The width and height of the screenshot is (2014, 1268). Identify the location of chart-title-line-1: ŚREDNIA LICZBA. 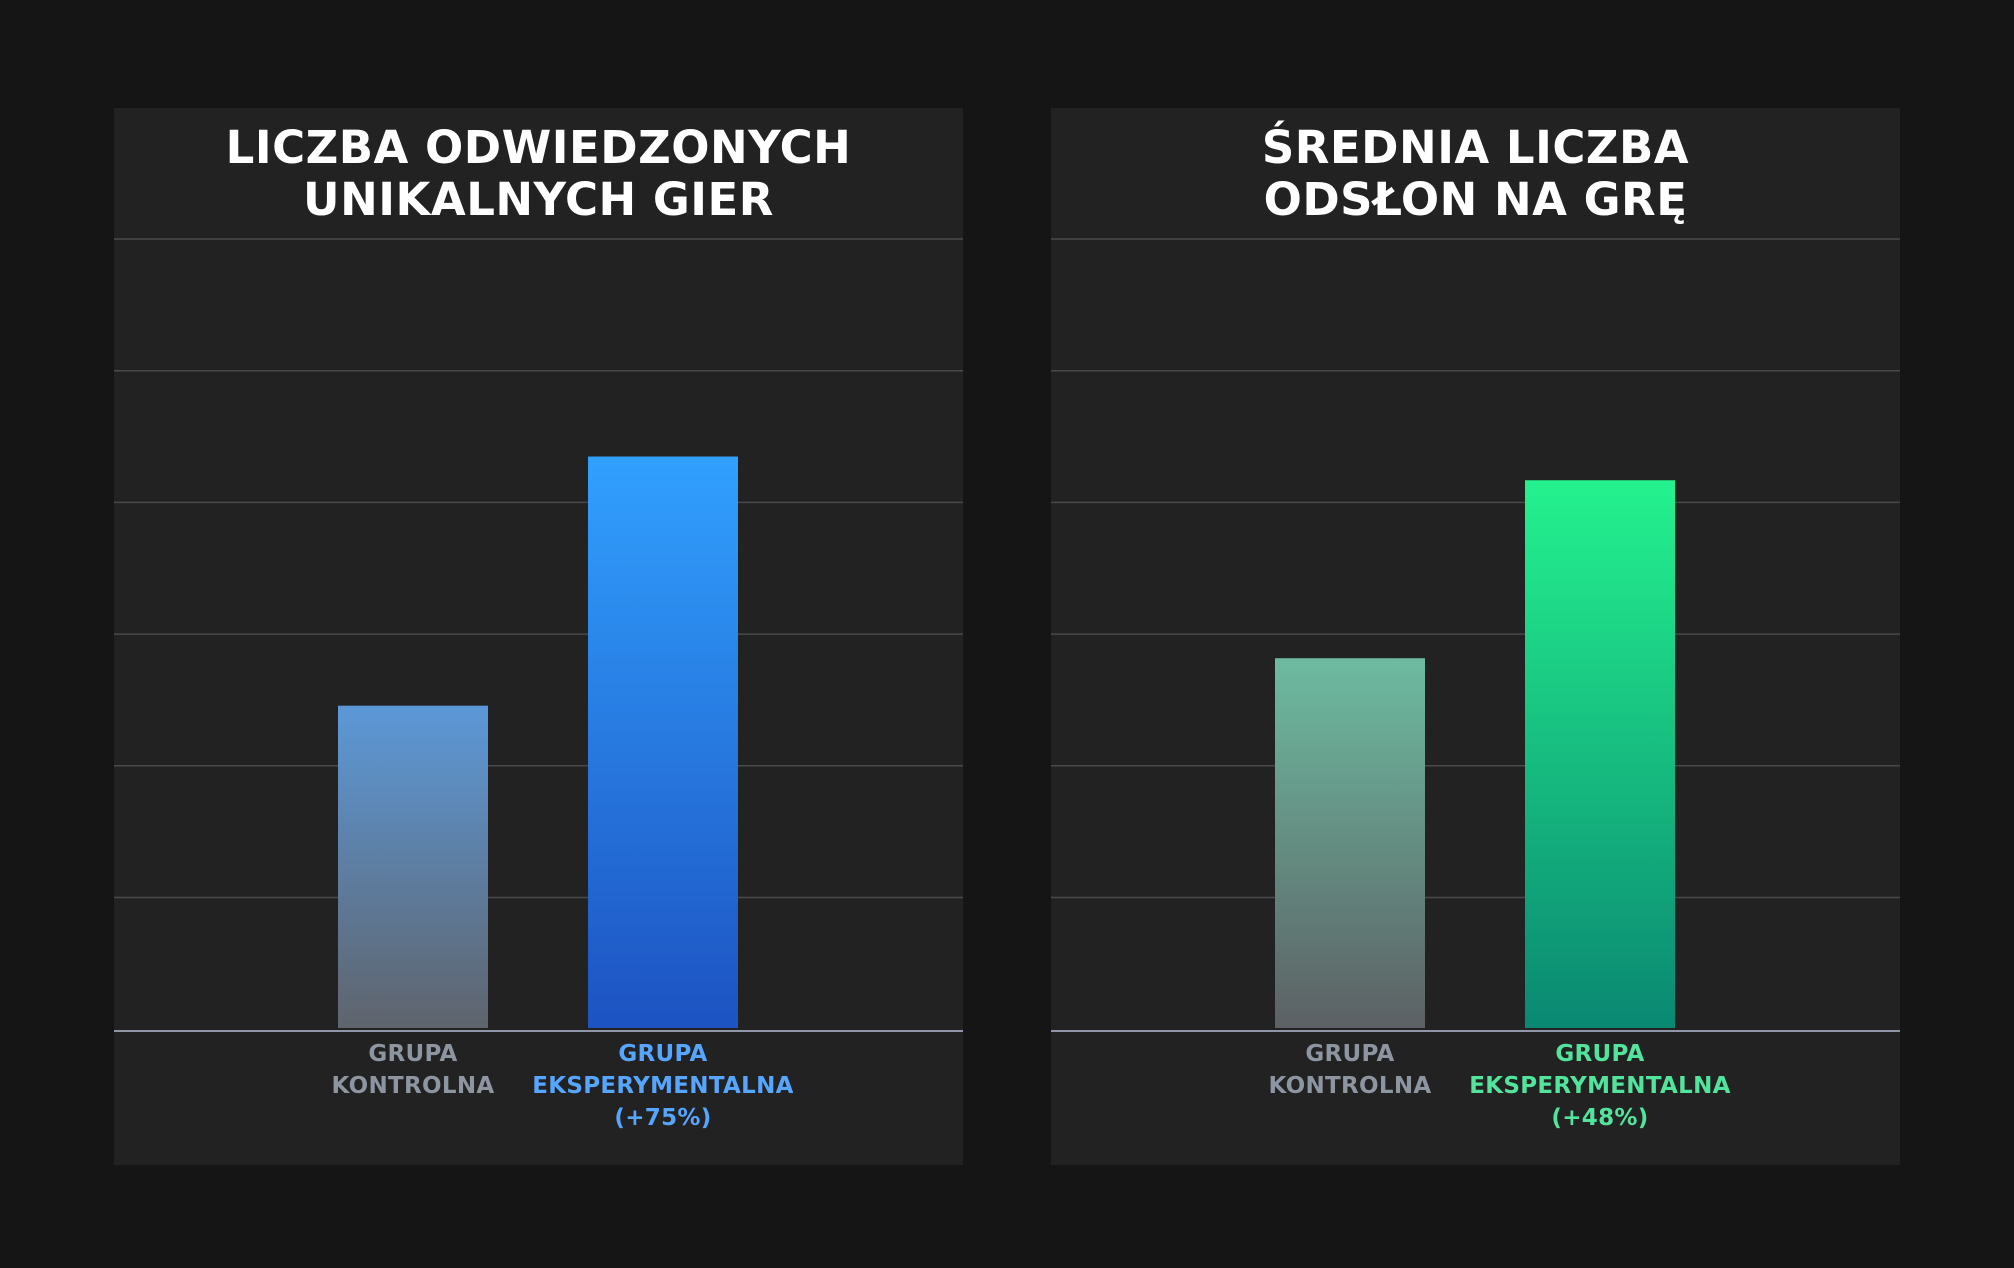
(1475, 147).